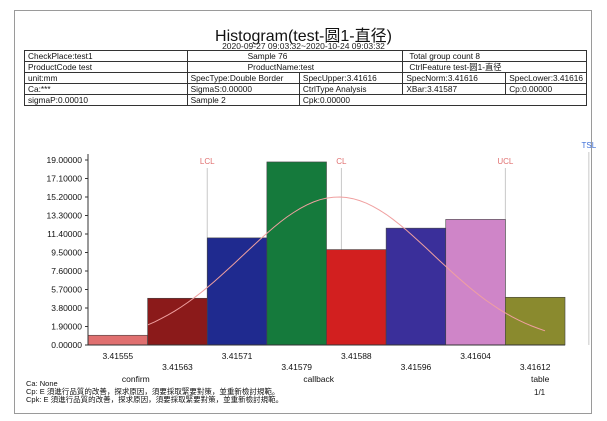  What do you see at coordinates (296, 367) in the screenshot?
I see `x-tick-label: 3.41579` at bounding box center [296, 367].